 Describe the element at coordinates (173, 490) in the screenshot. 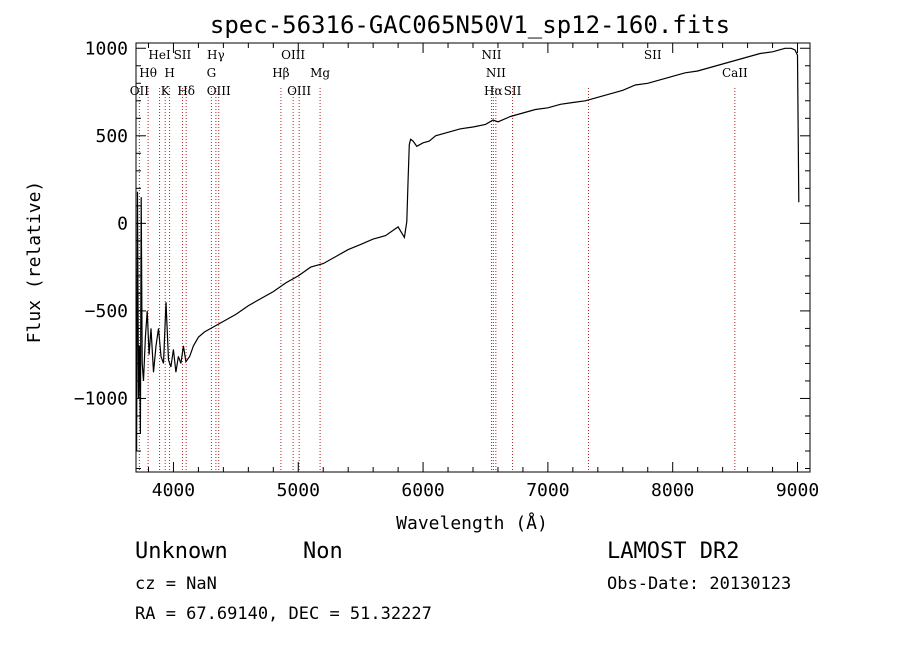

I see `x-tick-label: 4000` at that location.